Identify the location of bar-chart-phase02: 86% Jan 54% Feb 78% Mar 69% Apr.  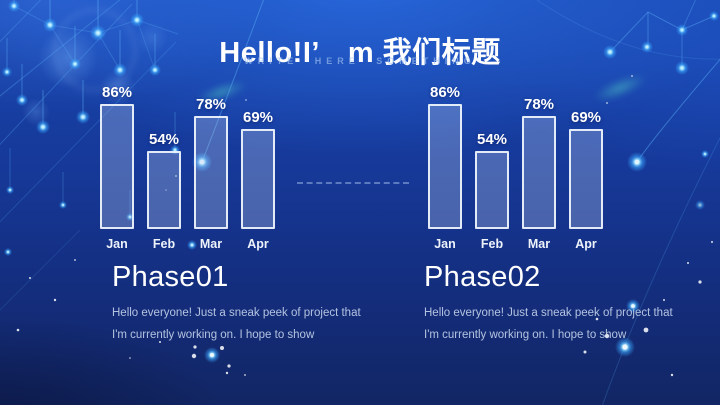
(515, 168).